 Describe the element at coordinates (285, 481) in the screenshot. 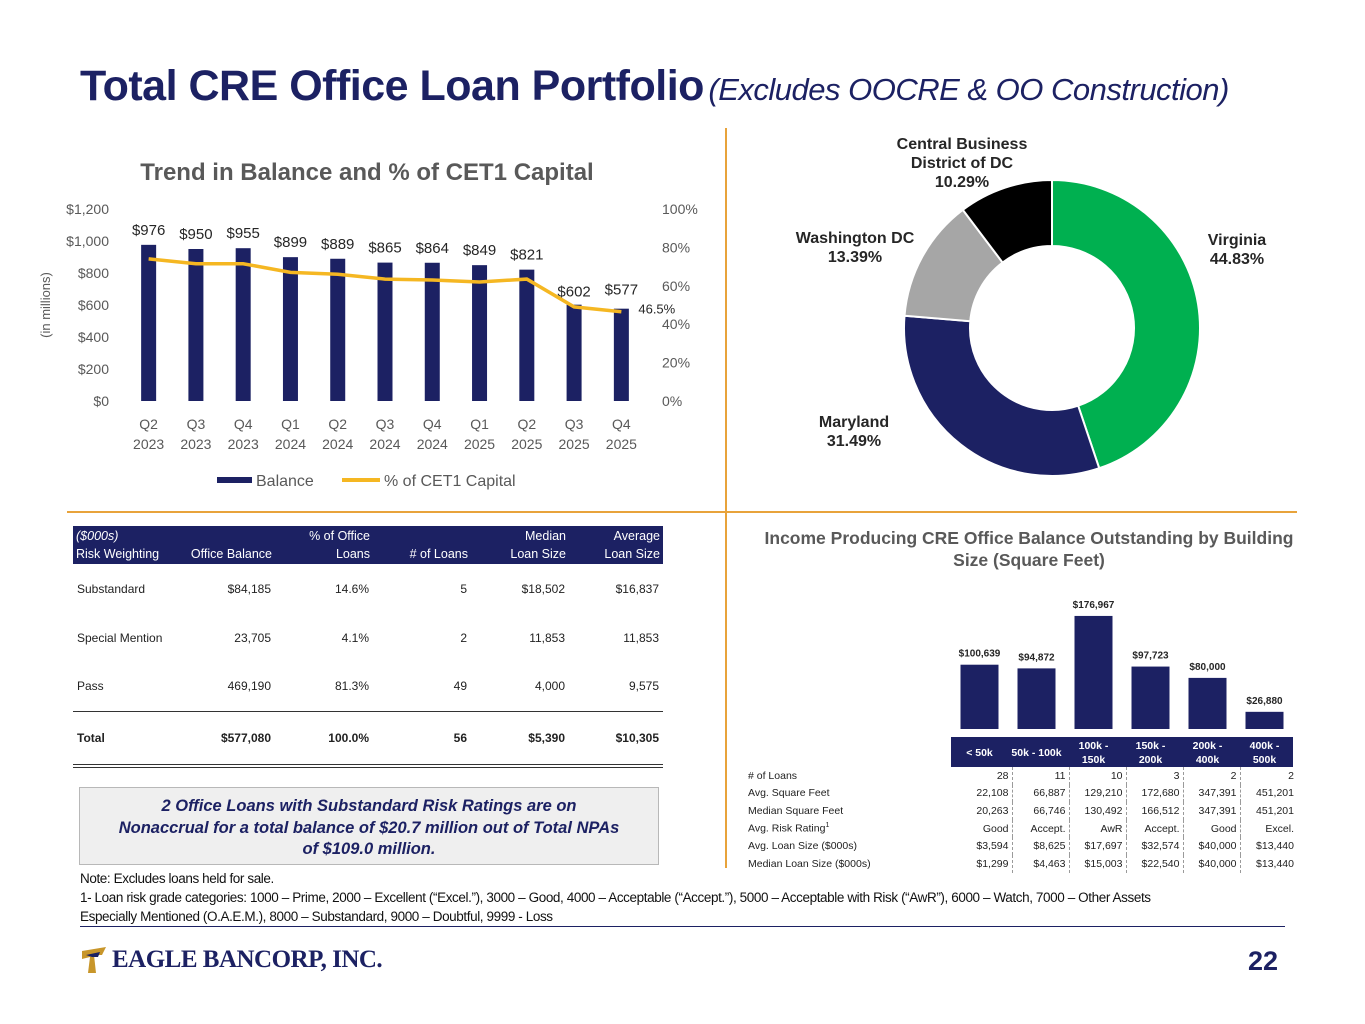

I see `legend-balance-label: Balance` at that location.